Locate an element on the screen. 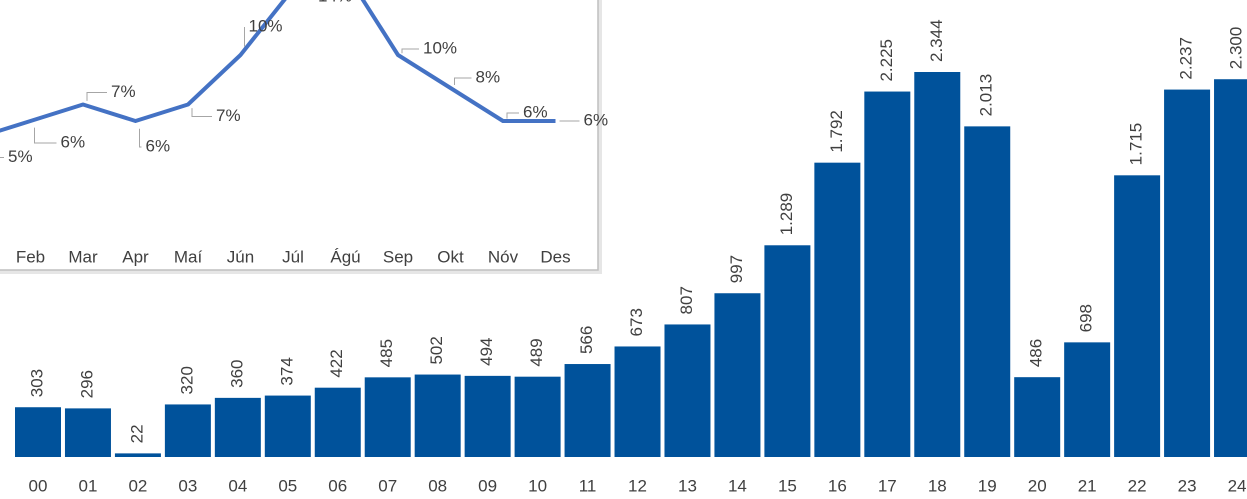  x-tick-label: 01 is located at coordinates (87, 485).